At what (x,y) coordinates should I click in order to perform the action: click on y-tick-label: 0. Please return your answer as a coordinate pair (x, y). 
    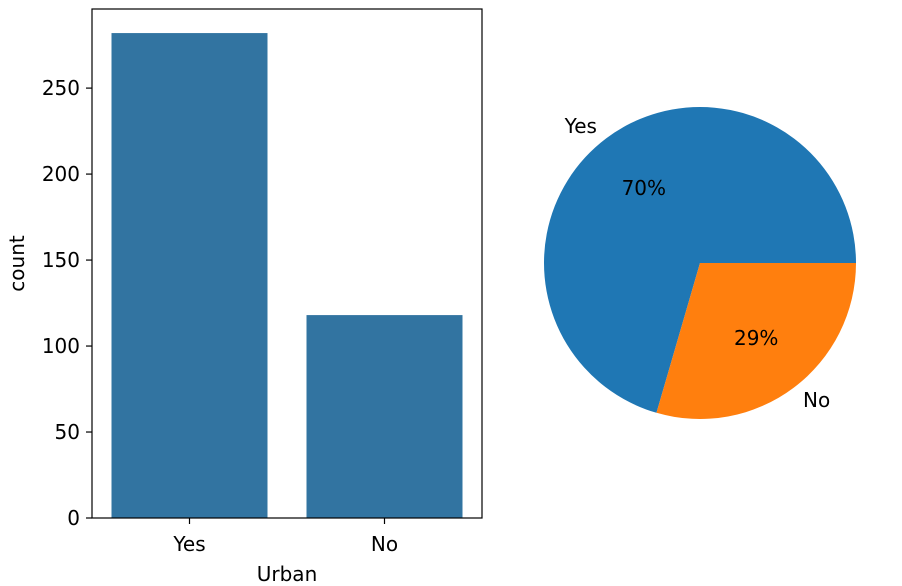
    Looking at the image, I should click on (73, 518).